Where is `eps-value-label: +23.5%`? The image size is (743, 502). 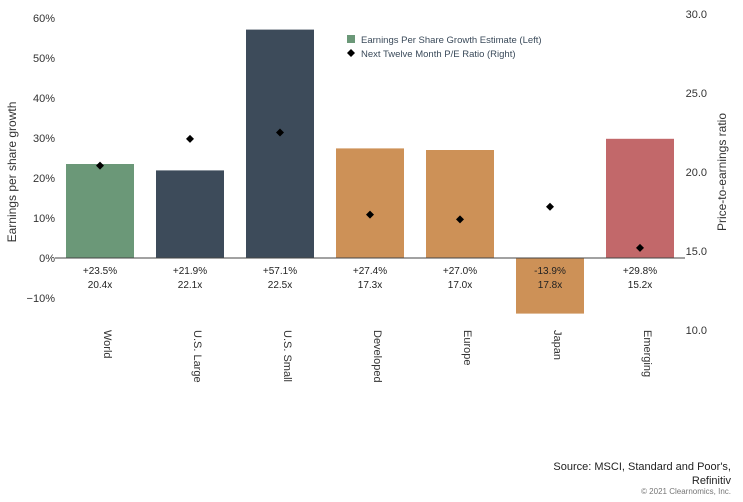 eps-value-label: +23.5% is located at coordinates (100, 271).